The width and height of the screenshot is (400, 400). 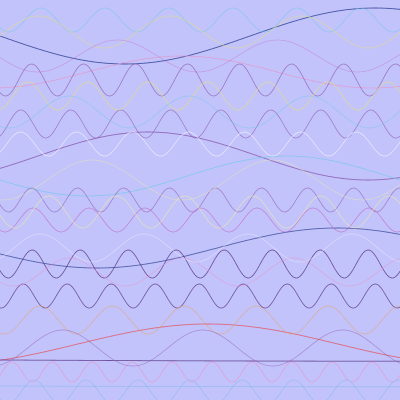 I want to click on wave-flat-blue, so click(x=200, y=386).